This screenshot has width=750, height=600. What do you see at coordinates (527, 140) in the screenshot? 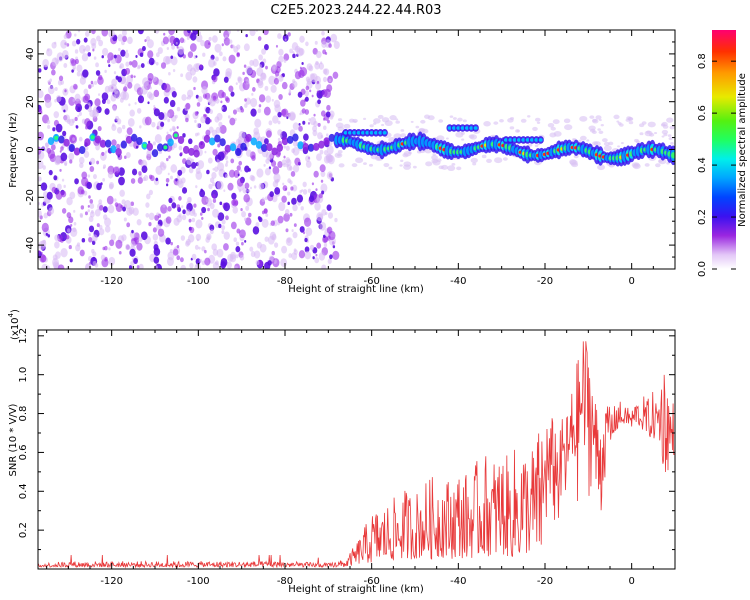
I see `spectrogram-band-mid` at bounding box center [527, 140].